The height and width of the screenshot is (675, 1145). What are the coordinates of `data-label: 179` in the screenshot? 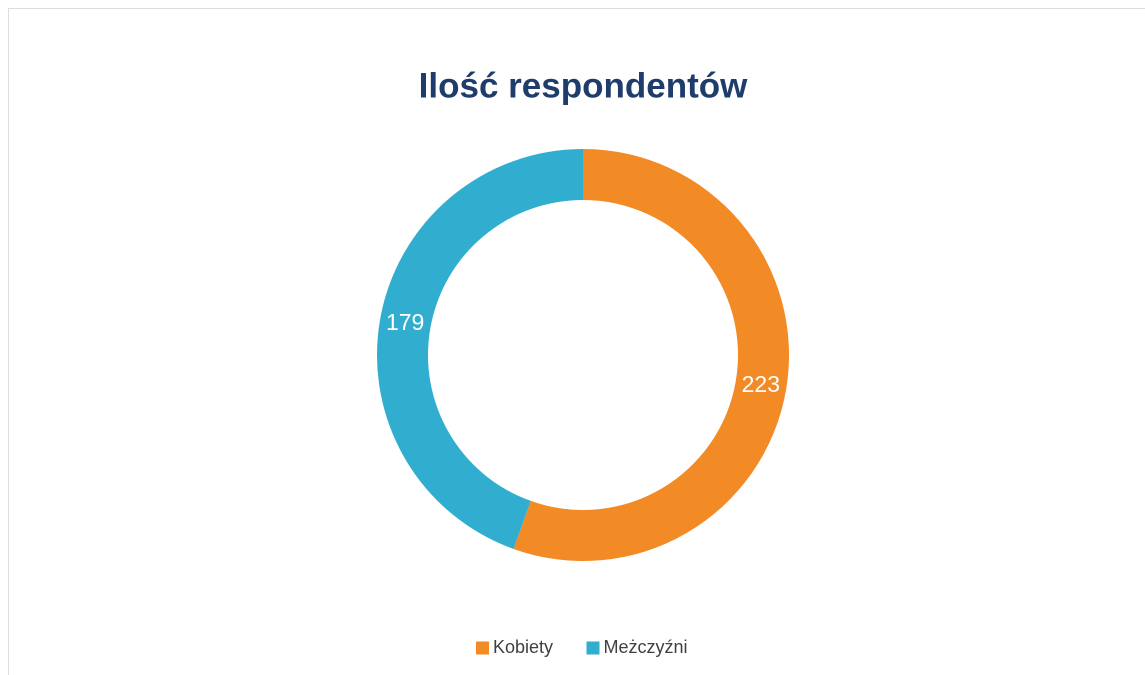 It's located at (405, 322).